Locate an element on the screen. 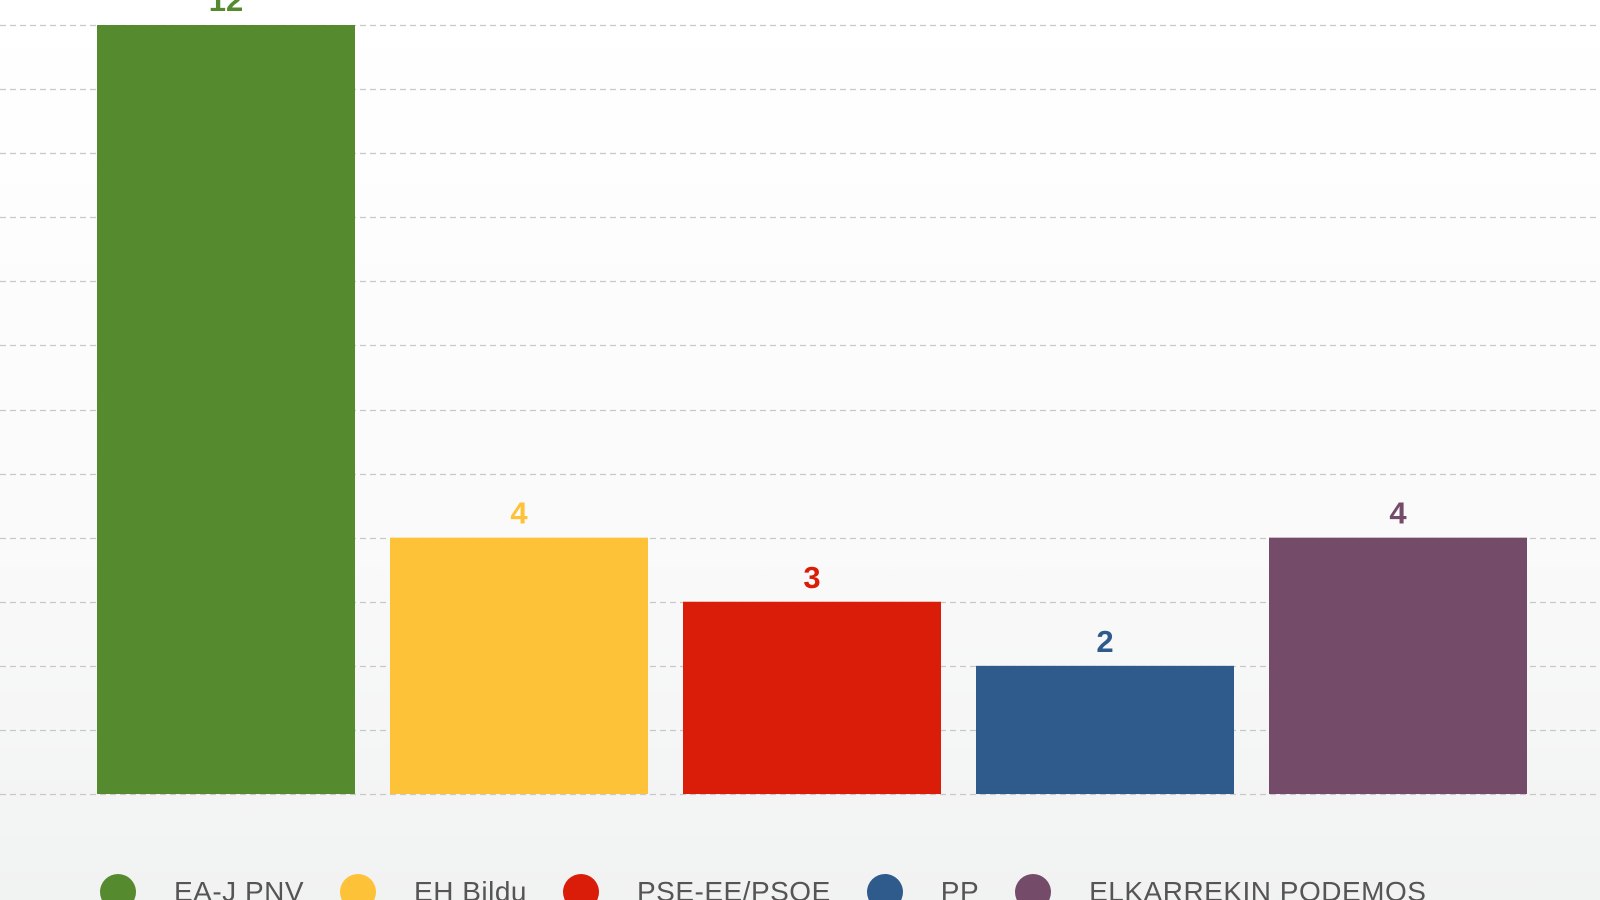 The height and width of the screenshot is (900, 1600). legend-label: EA-J PNV is located at coordinates (239, 888).